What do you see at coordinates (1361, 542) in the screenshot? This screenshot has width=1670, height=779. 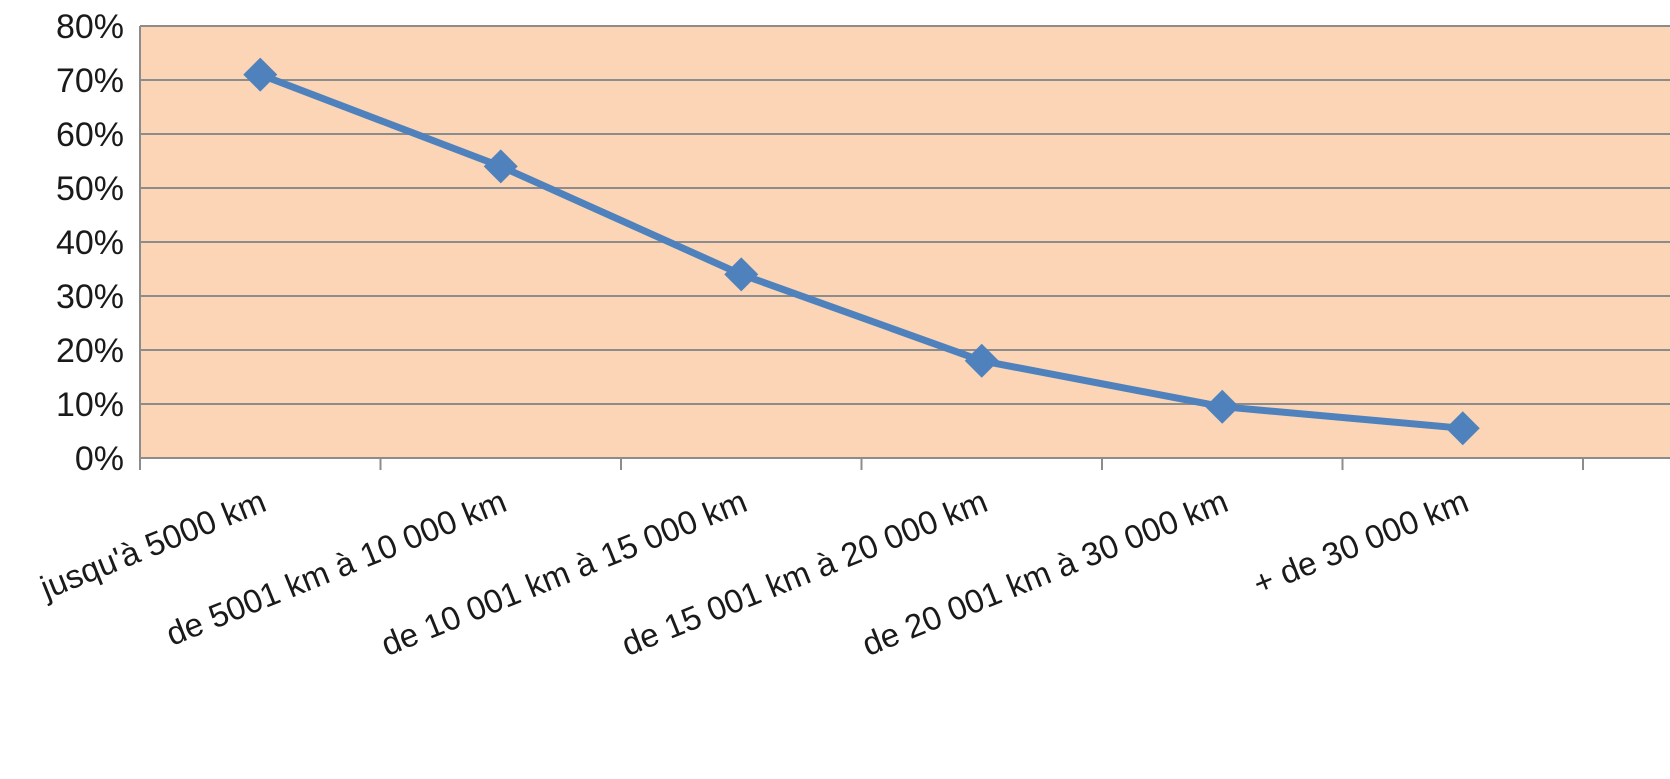 I see `x-tick-label: + de 30 000 km` at bounding box center [1361, 542].